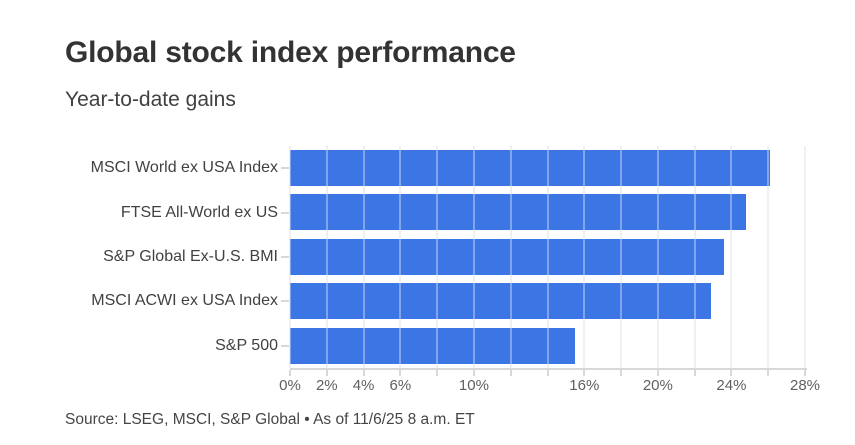 The image size is (855, 445). What do you see at coordinates (501, 301) in the screenshot?
I see `bar-msci-acwi-ex-usa-index` at bounding box center [501, 301].